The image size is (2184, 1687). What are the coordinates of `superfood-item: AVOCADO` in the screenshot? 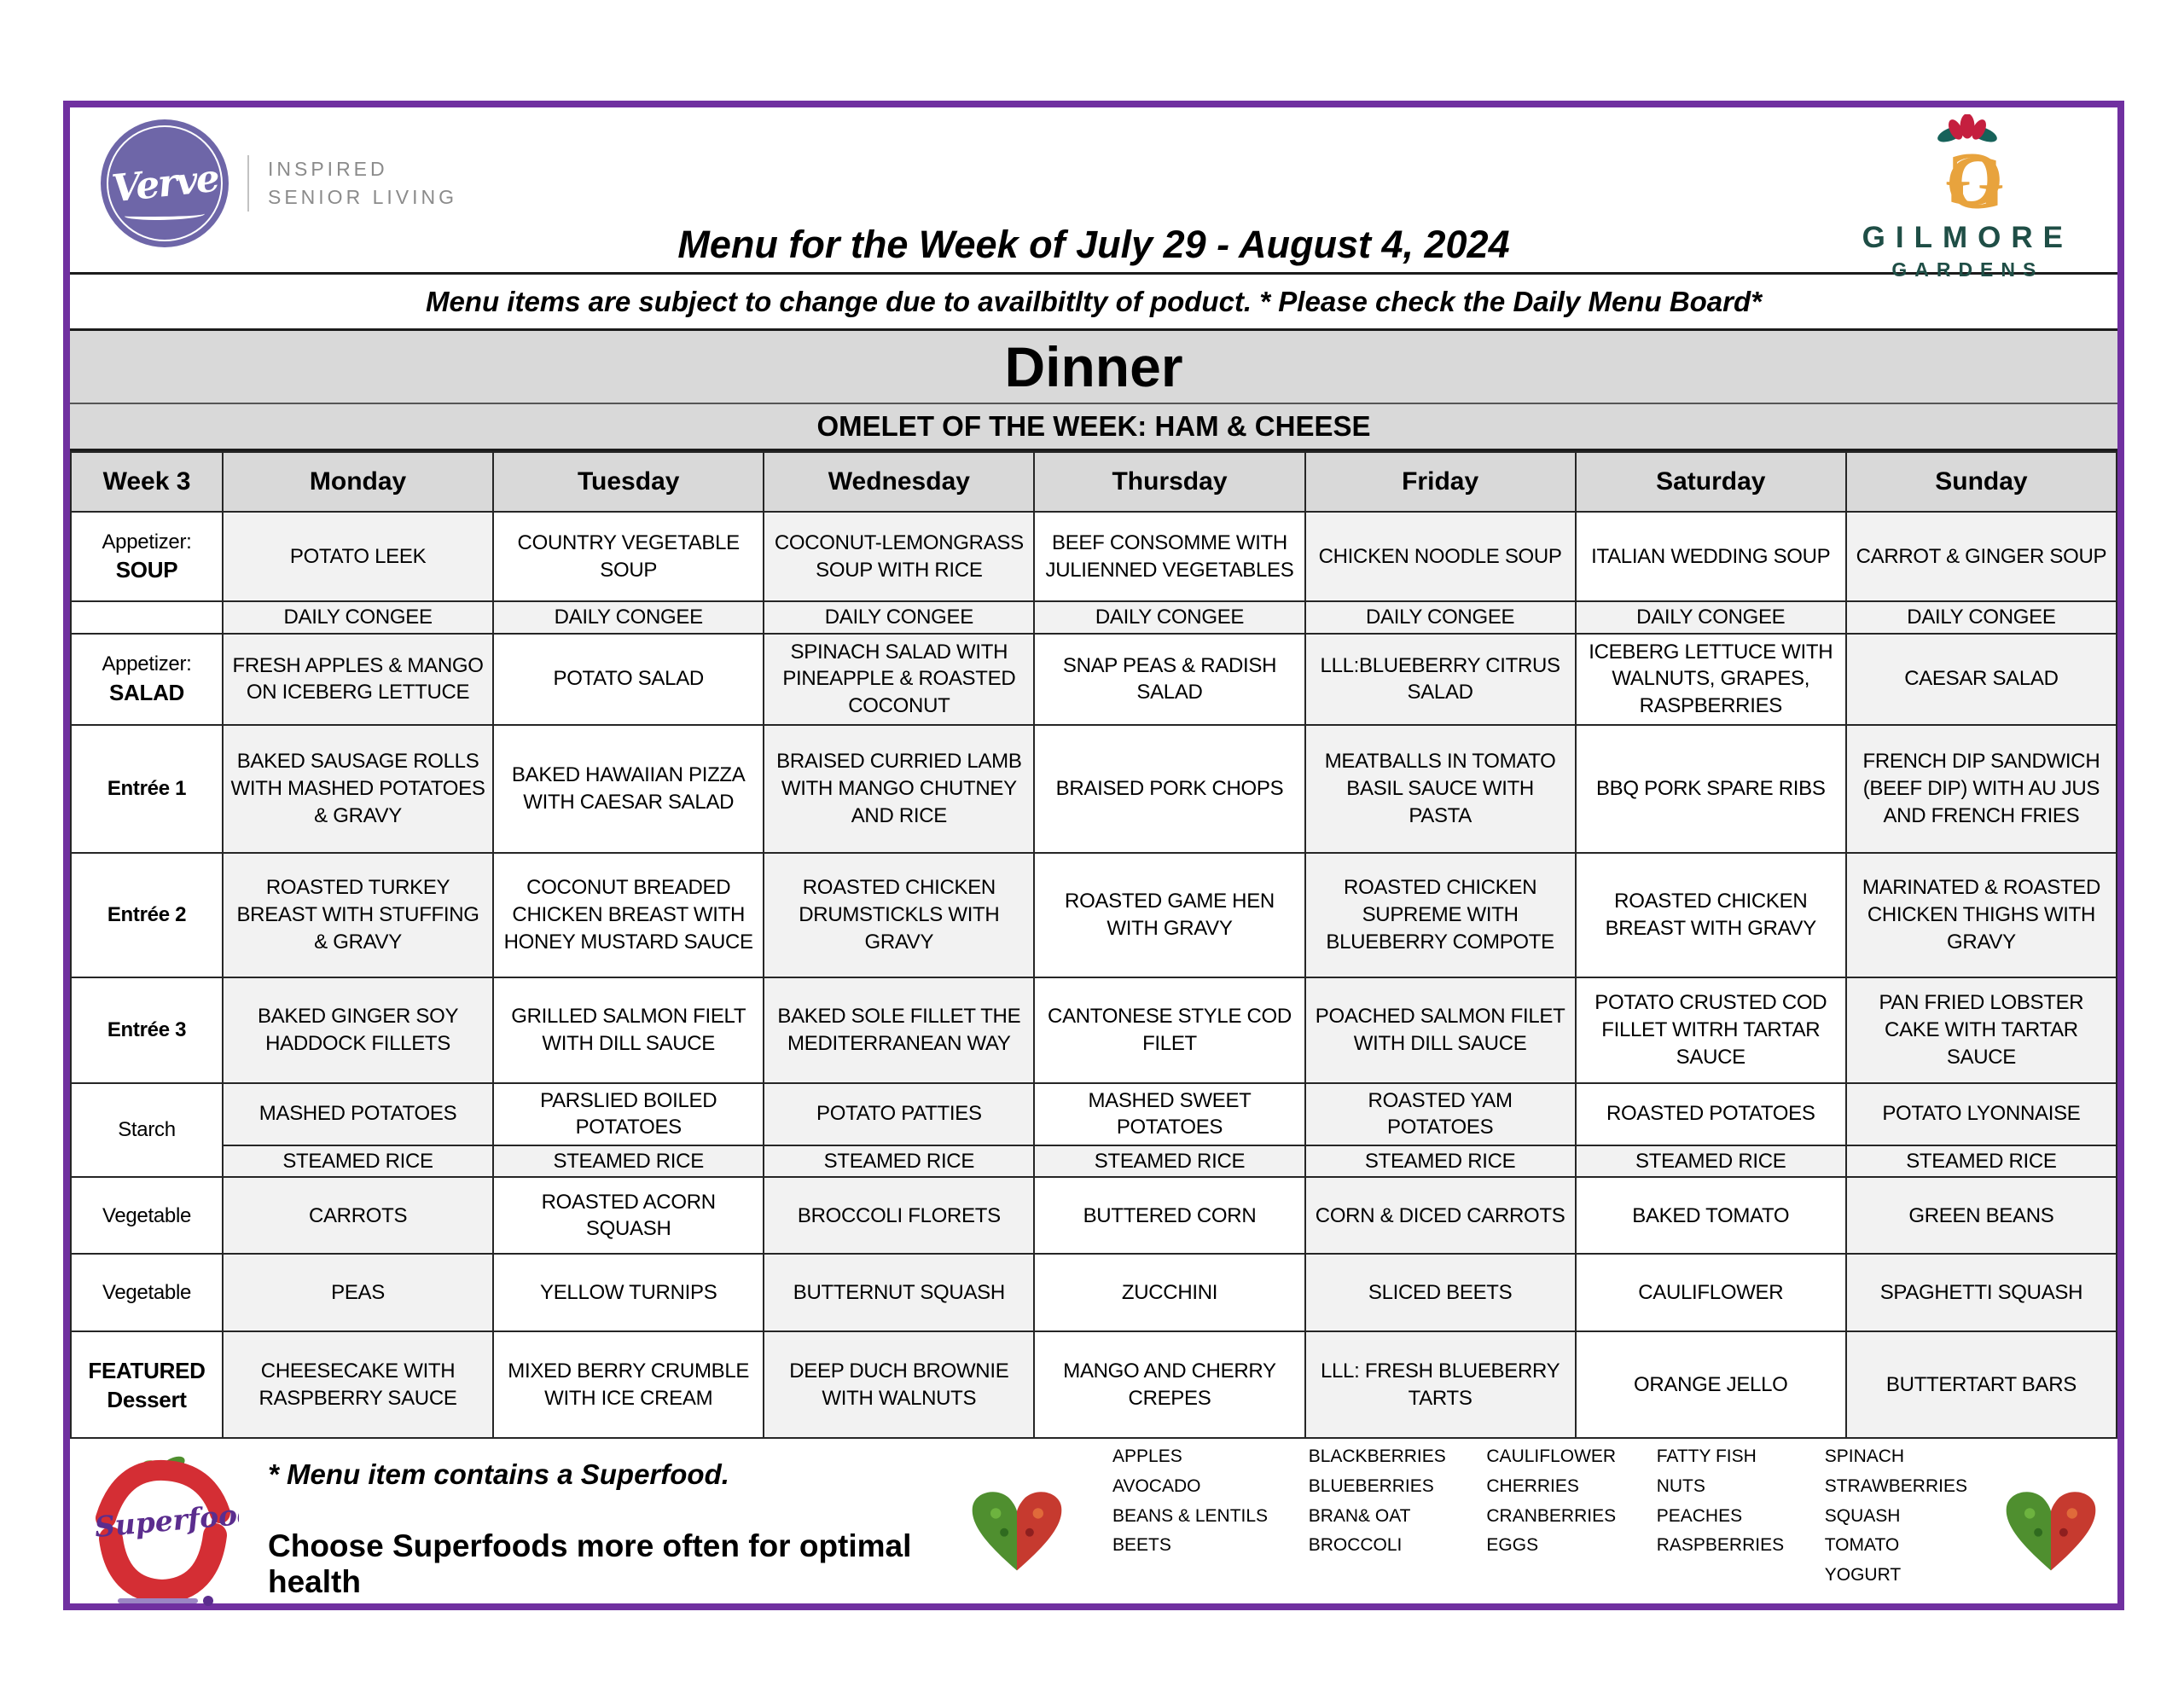 It's located at (1156, 1485).